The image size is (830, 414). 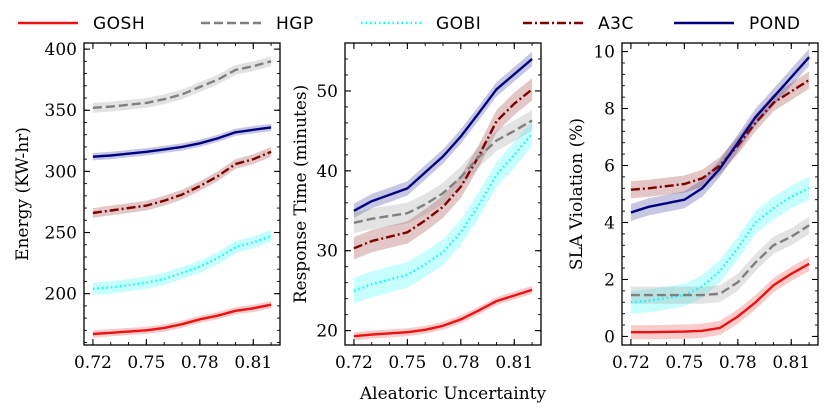 I want to click on y-tick-label: 40, so click(x=327, y=172).